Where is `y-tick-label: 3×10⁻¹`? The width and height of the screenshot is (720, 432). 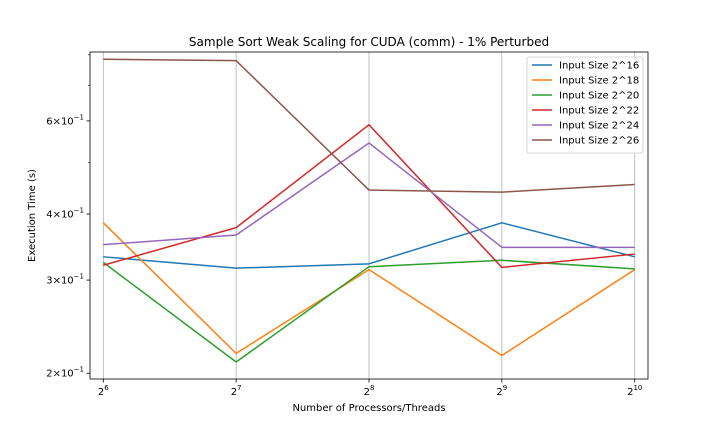 y-tick-label: 3×10⁻¹ is located at coordinates (65, 280).